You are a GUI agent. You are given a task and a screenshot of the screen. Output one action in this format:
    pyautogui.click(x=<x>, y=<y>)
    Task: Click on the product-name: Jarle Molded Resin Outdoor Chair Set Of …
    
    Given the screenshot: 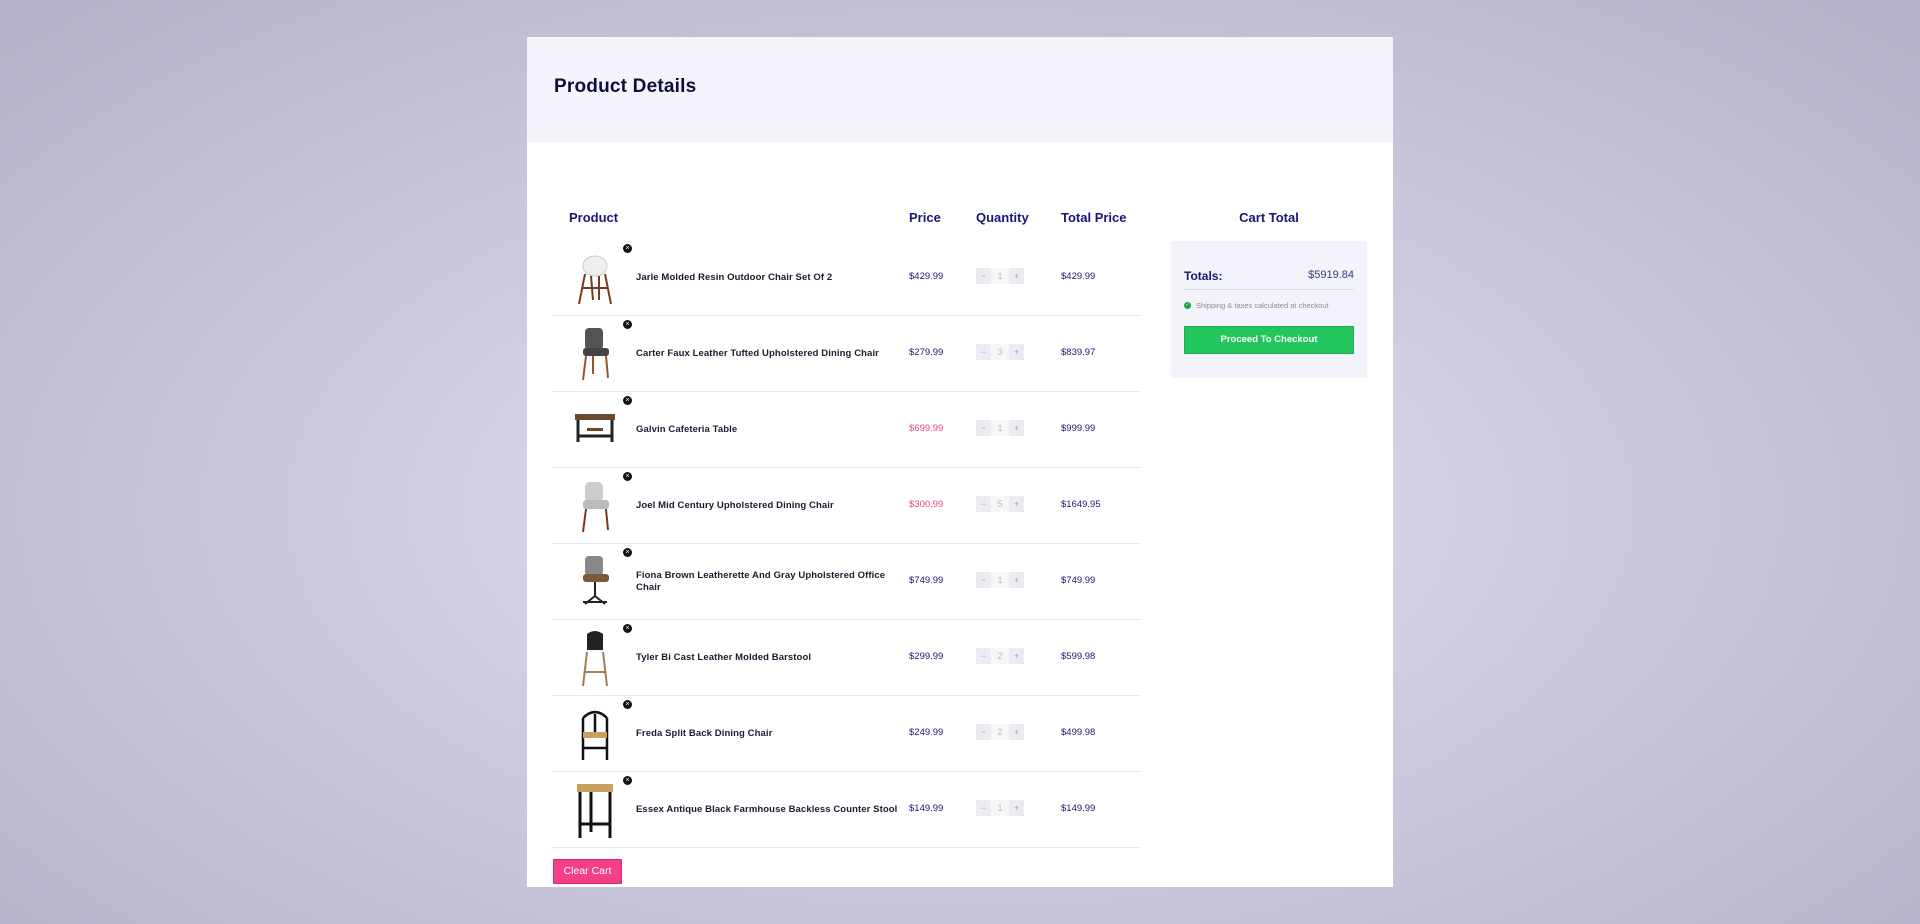 What is the action you would take?
    pyautogui.click(x=734, y=277)
    